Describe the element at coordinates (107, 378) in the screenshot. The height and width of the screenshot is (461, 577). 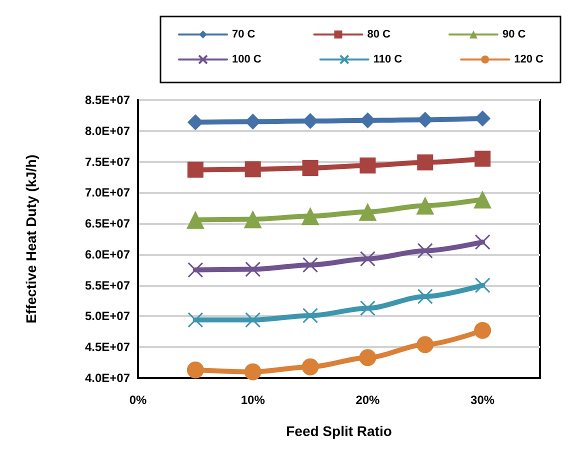
I see `y-tick-label: 4.0E+07` at that location.